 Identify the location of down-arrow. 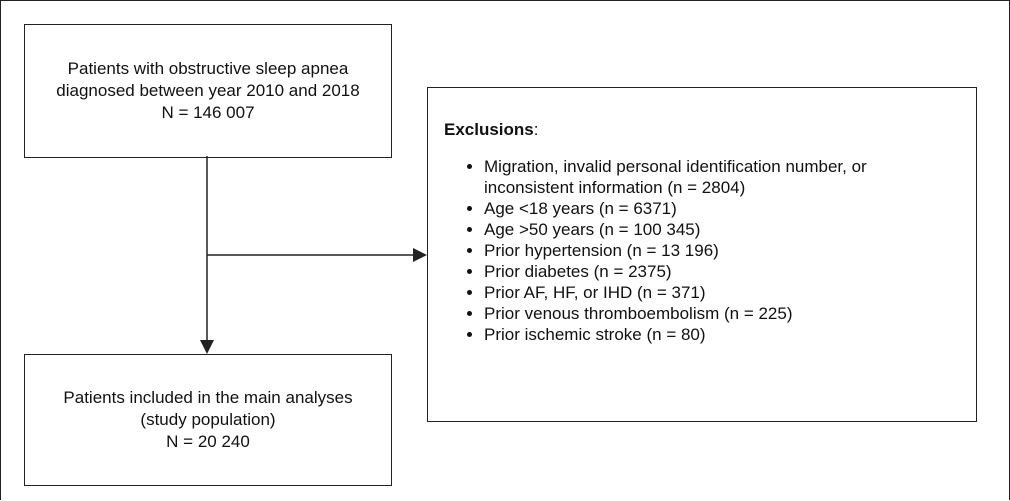
(207, 347).